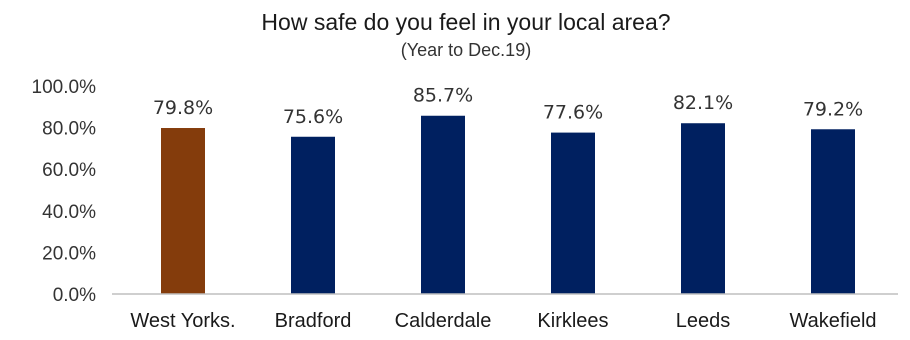 The width and height of the screenshot is (910, 340). What do you see at coordinates (833, 109) in the screenshot?
I see `data-label: 79.2%` at bounding box center [833, 109].